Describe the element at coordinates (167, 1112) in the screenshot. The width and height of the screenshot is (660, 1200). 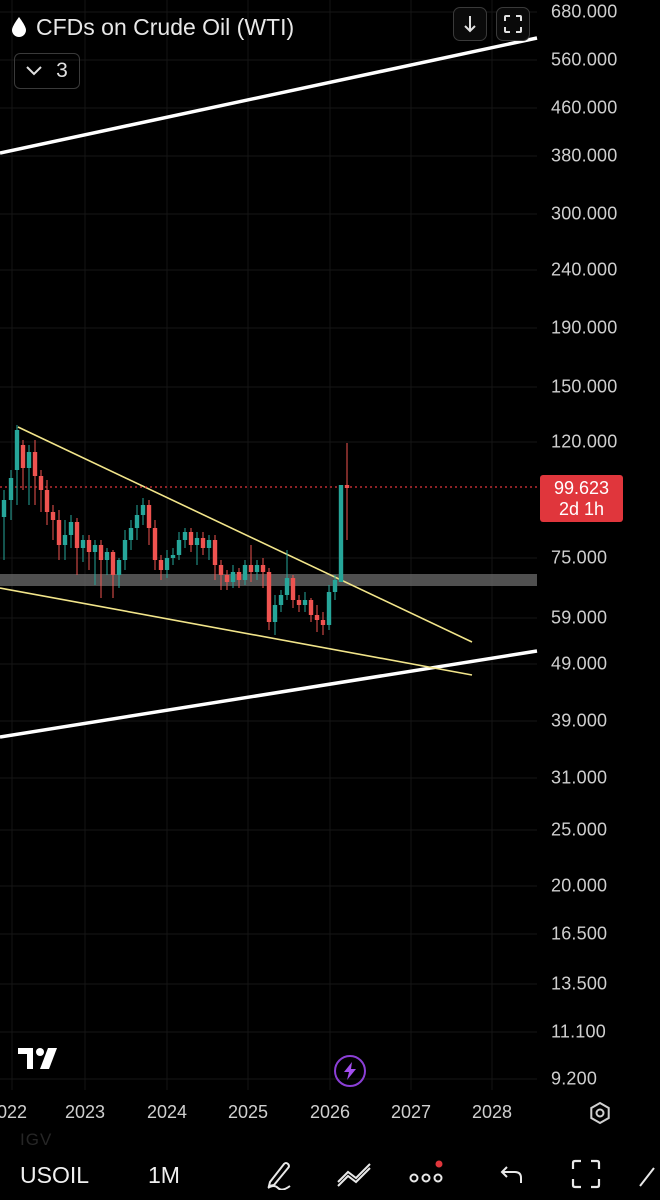
I see `time-axis-label: 2024` at that location.